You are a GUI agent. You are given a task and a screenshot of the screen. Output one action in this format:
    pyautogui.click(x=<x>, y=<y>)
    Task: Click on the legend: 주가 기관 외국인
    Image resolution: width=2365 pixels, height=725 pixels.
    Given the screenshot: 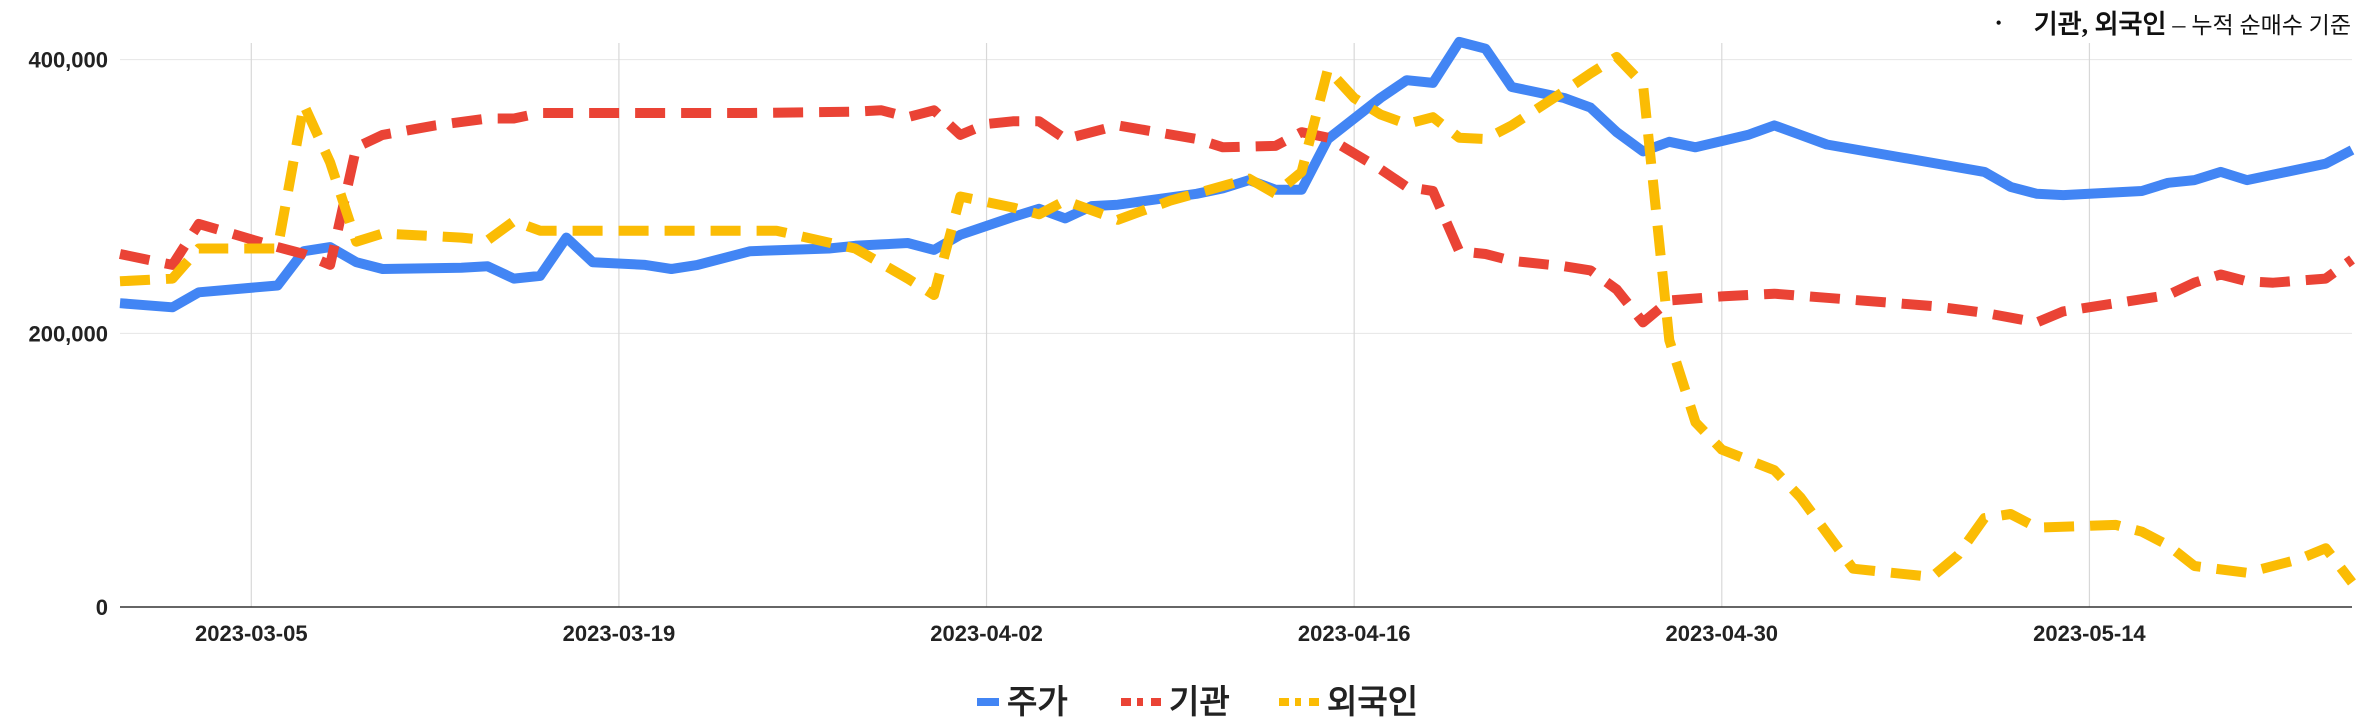 What is the action you would take?
    pyautogui.click(x=1197, y=701)
    